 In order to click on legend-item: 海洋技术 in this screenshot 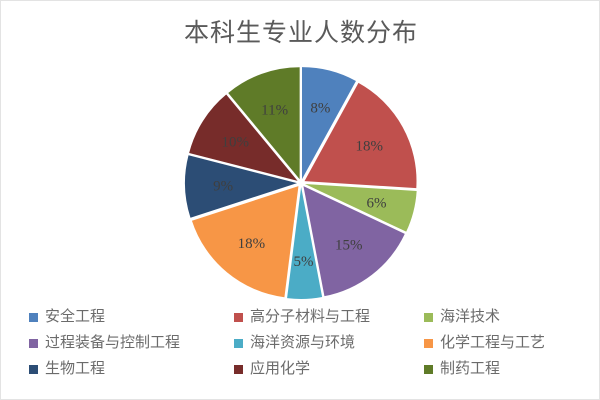, I will do `click(499, 317)`.